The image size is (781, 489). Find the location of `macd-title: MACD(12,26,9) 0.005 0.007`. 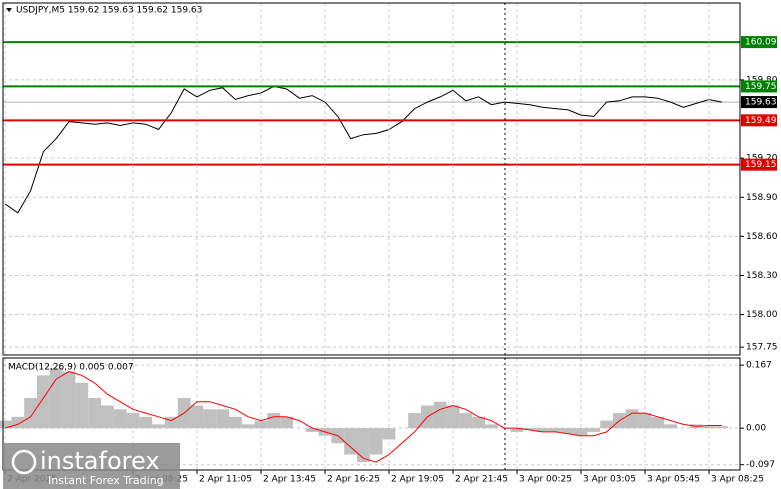

macd-title: MACD(12,26,9) 0.005 0.007 is located at coordinates (71, 368).